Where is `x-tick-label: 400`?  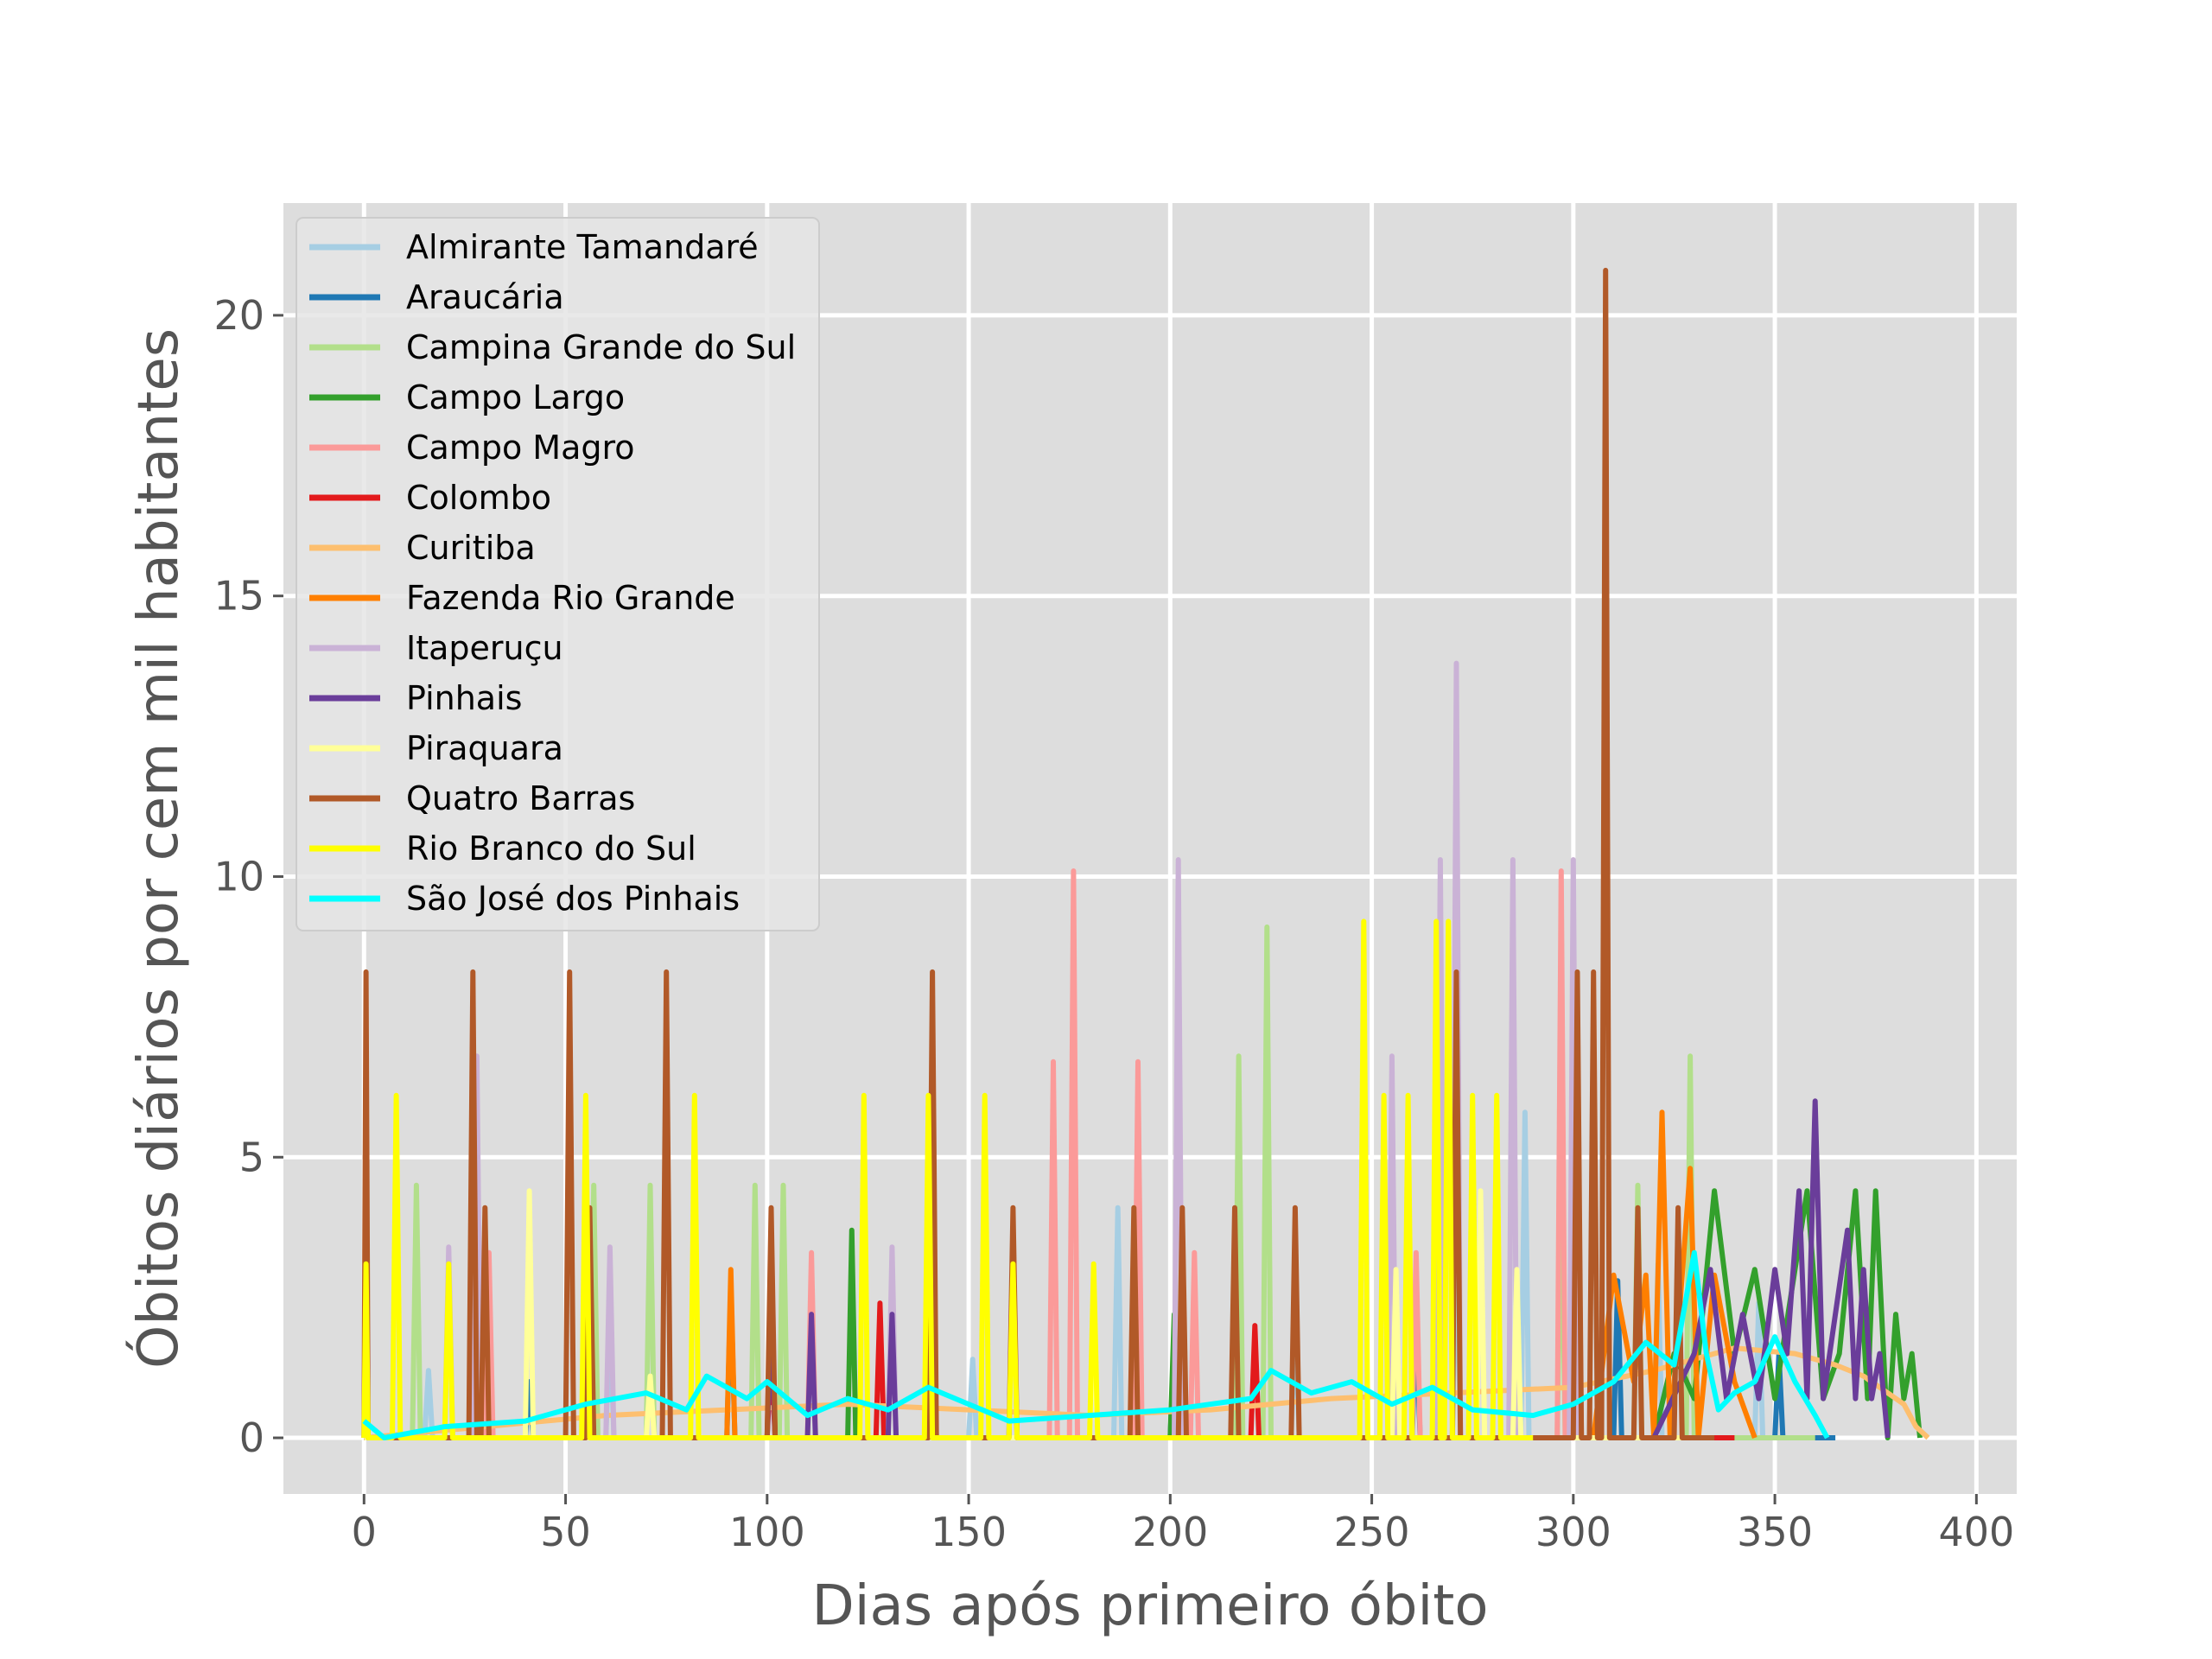 x-tick-label: 400 is located at coordinates (1976, 1532).